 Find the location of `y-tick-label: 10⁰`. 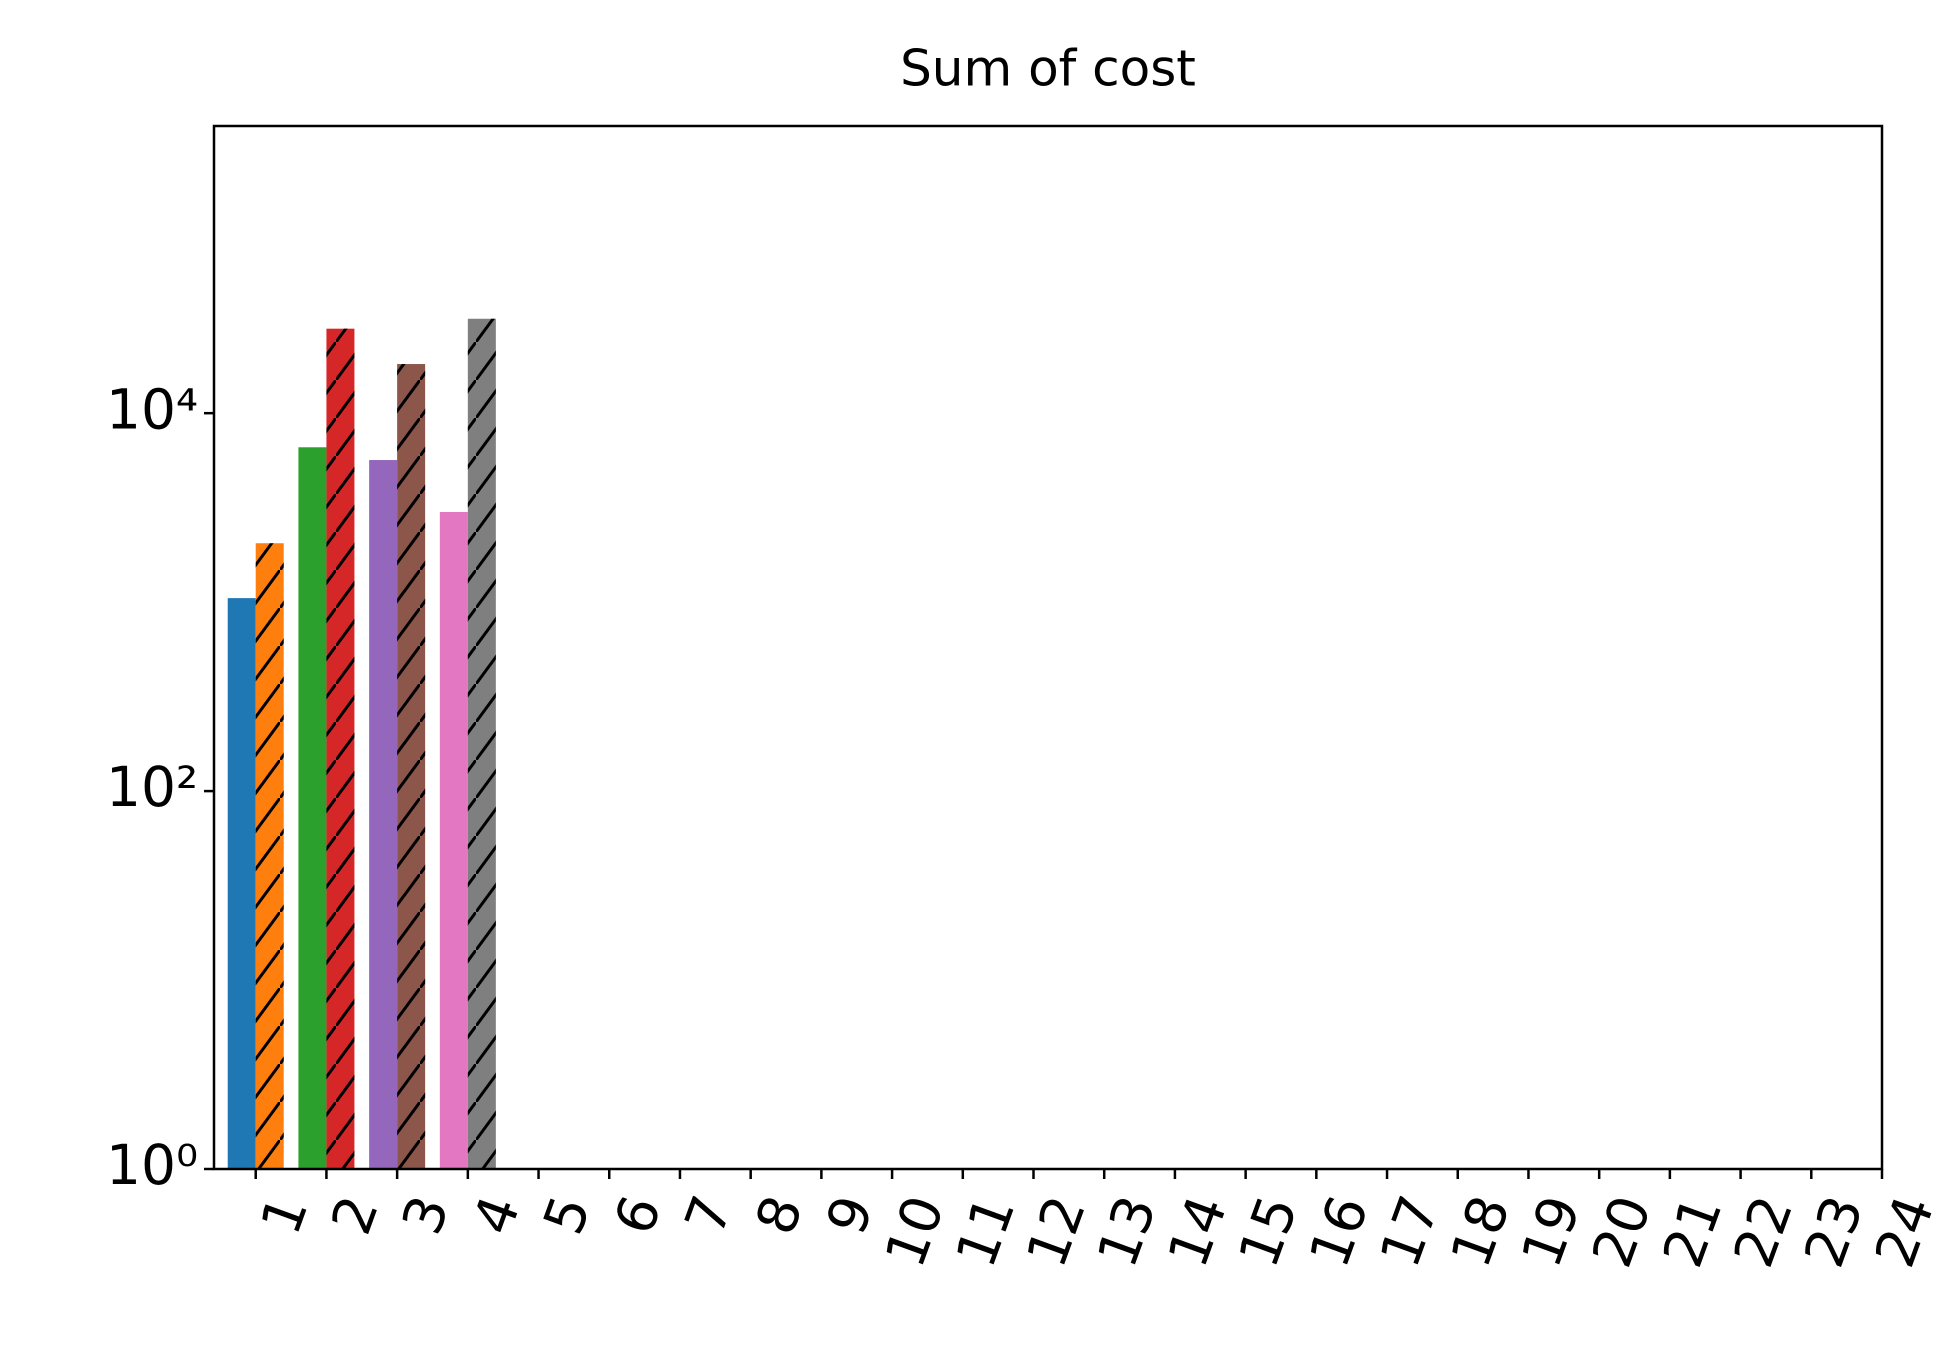

y-tick-label: 10⁰ is located at coordinates (152, 1165).